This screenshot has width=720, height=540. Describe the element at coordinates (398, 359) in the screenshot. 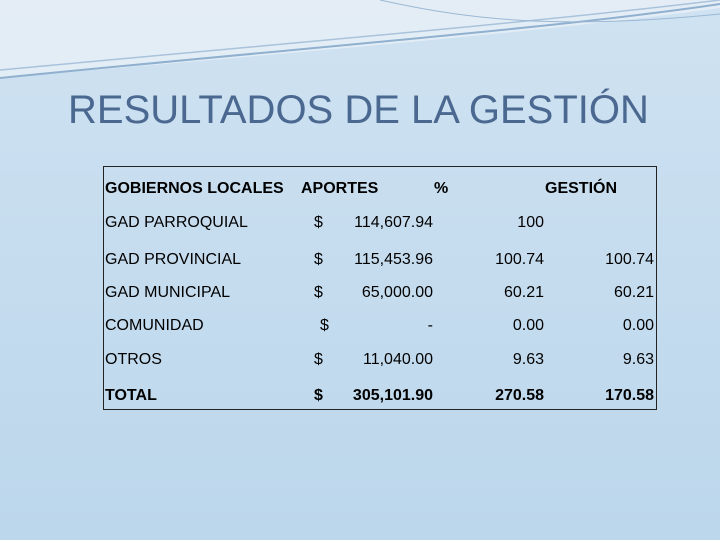

I see `amount: 11,040.00` at that location.